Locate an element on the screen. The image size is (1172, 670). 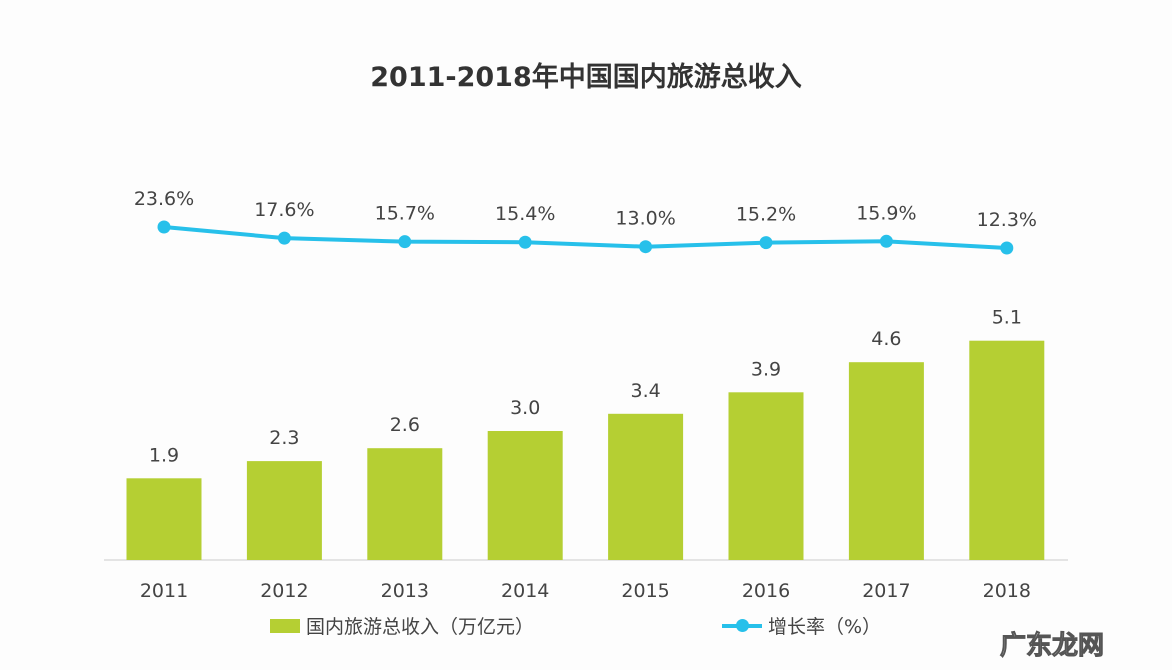
growth-point-2018 is located at coordinates (1007, 248).